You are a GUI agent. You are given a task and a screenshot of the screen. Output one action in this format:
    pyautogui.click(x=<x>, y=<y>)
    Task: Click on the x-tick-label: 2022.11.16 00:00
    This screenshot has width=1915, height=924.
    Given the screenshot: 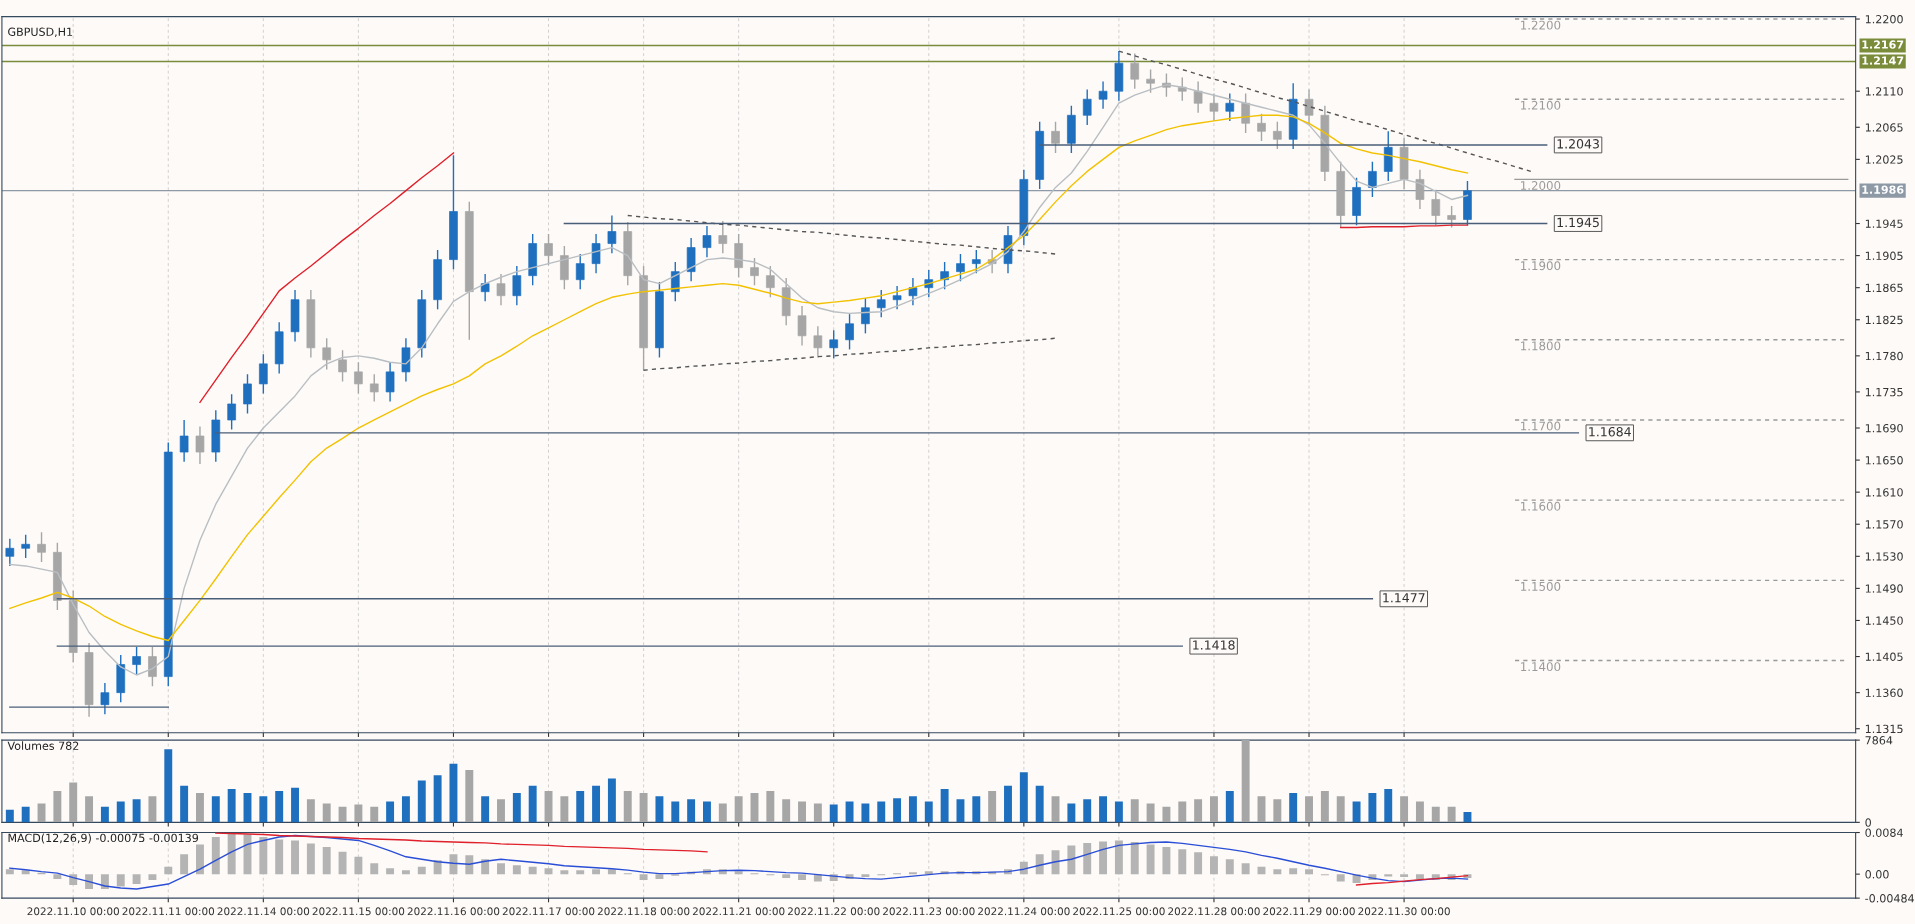 What is the action you would take?
    pyautogui.click(x=453, y=911)
    